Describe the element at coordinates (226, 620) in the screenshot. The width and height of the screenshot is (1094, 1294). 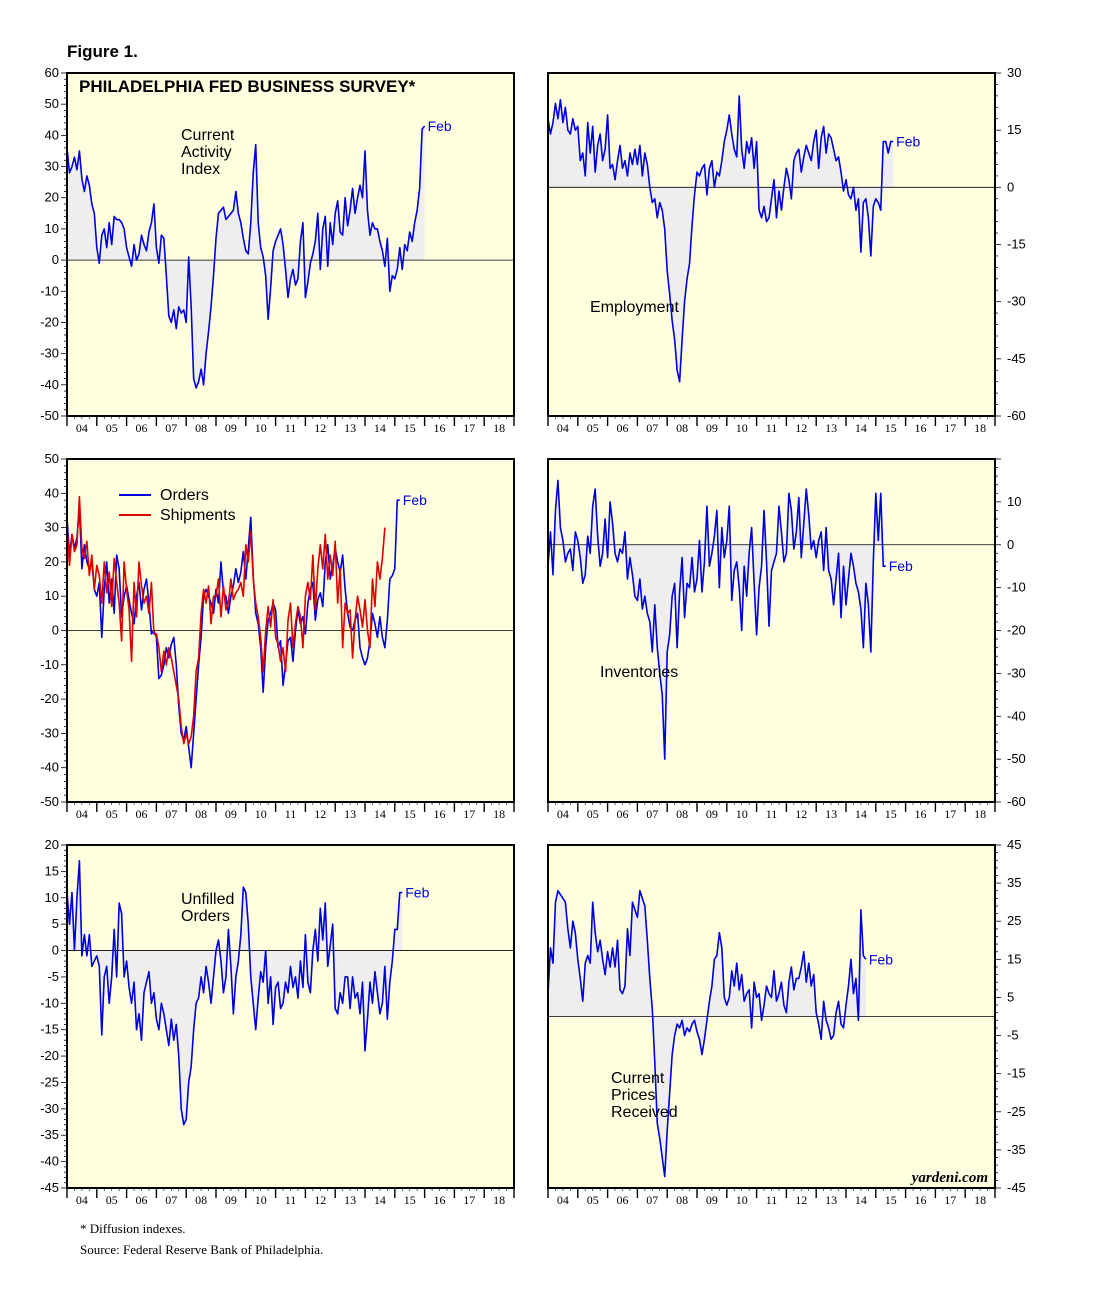
I see `series-line-shipments` at that location.